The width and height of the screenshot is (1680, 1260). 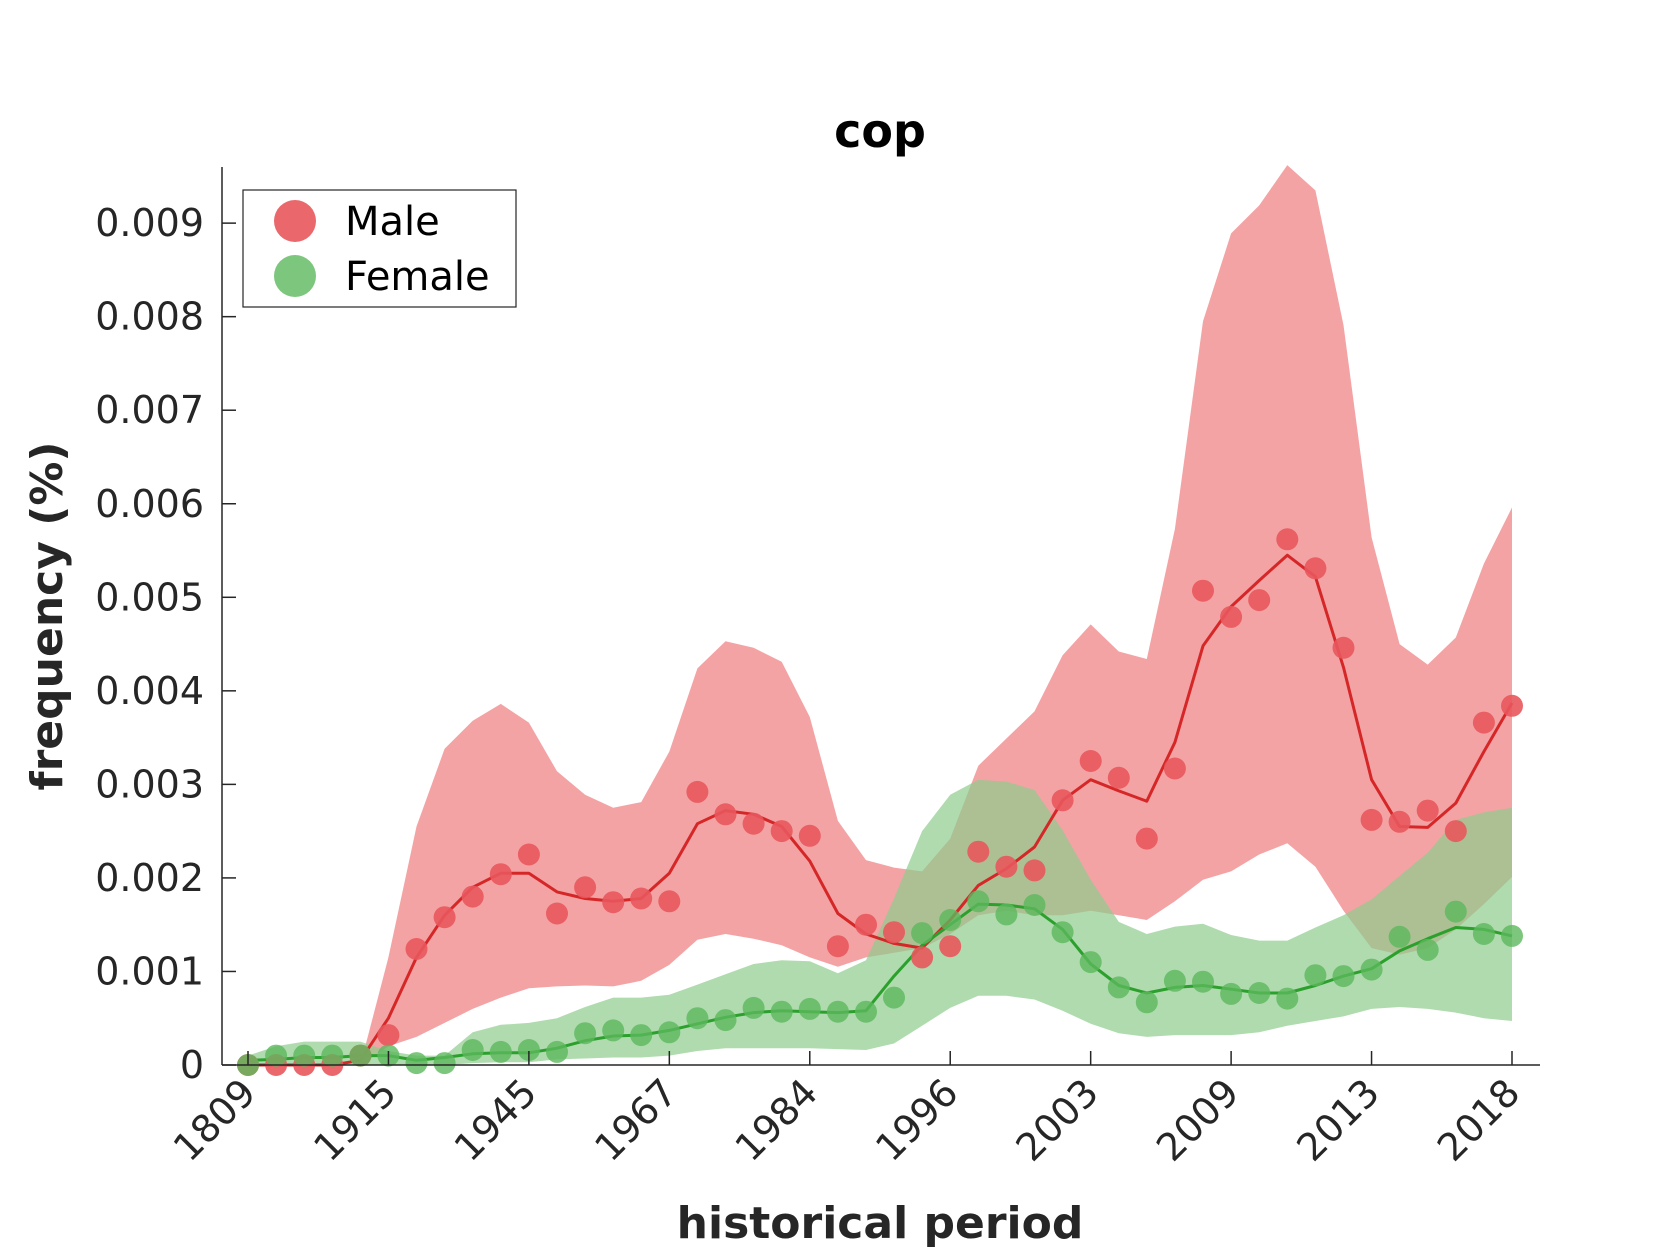 I want to click on x-tick-label: 2013, so click(x=1338, y=1120).